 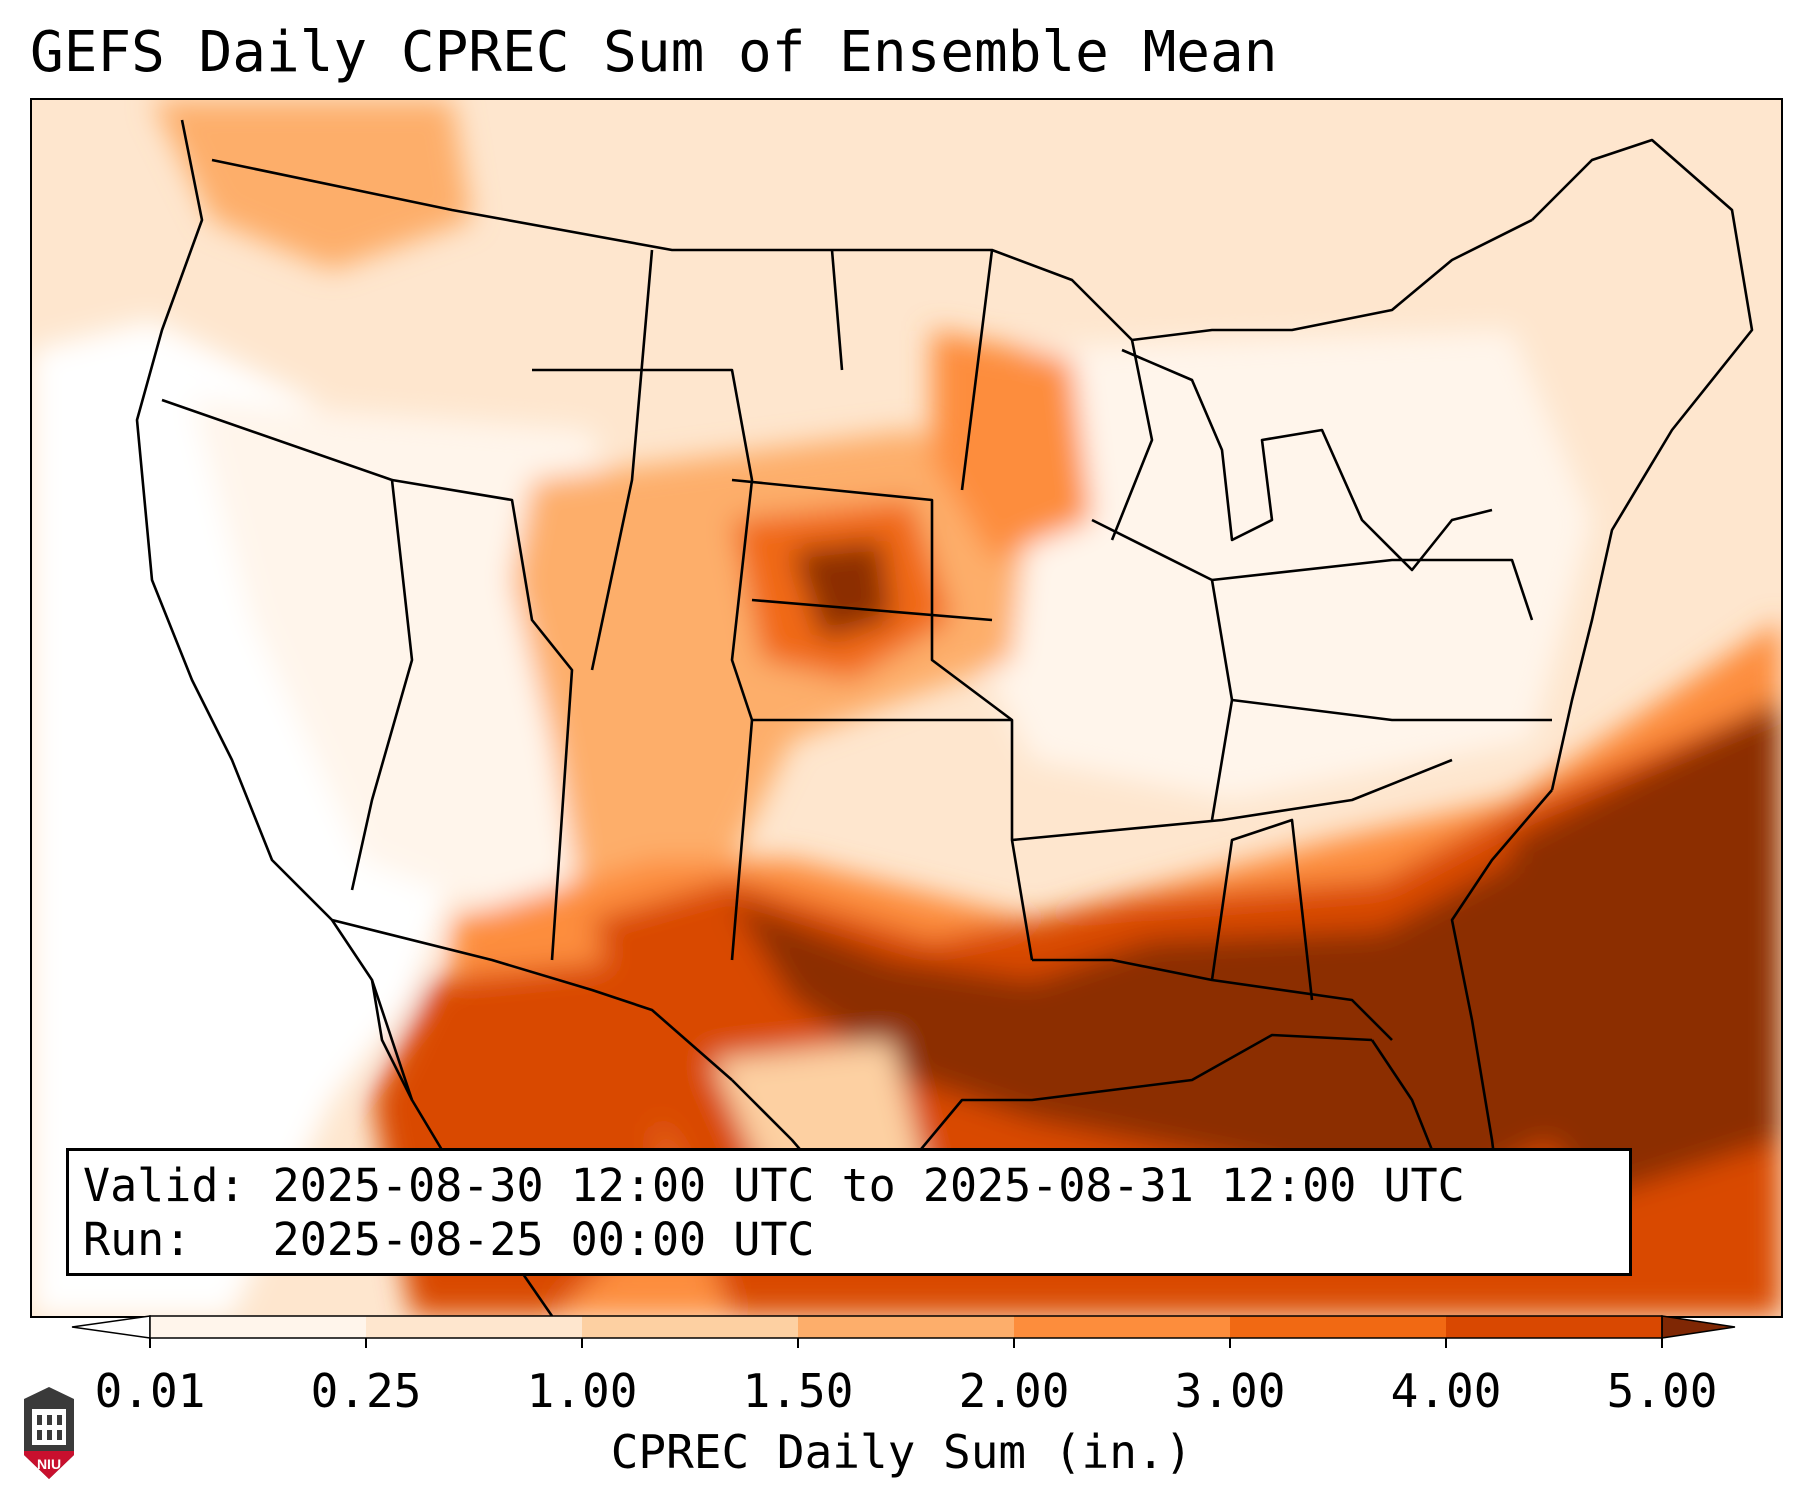 What do you see at coordinates (111, 1327) in the screenshot?
I see `colorbar-under-arrow` at bounding box center [111, 1327].